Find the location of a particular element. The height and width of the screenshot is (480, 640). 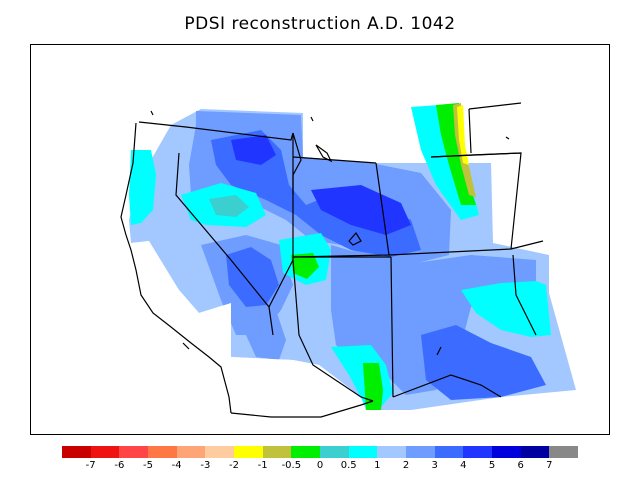

field-deep-blue-east is located at coordinates (361, 210).